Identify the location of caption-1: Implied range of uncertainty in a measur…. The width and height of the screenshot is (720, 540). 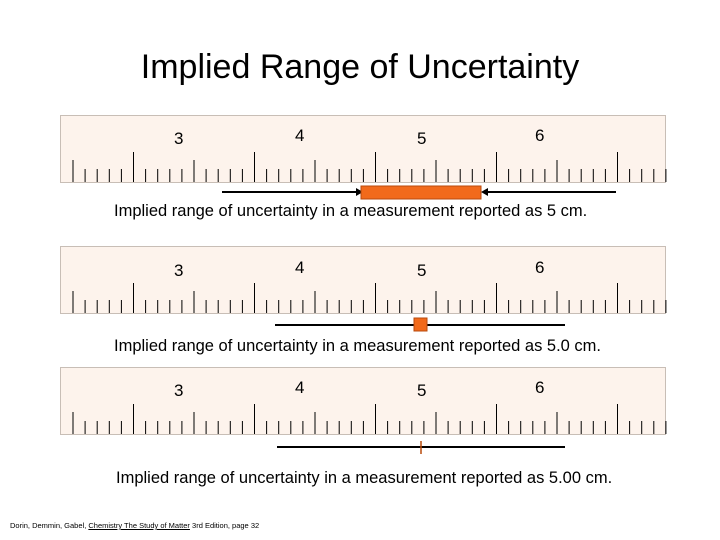
(351, 211).